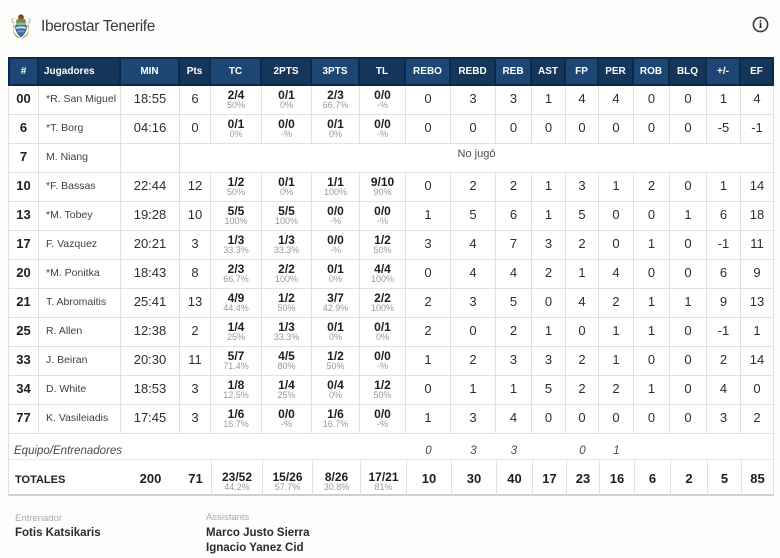 Image resolution: width=780 pixels, height=558 pixels. I want to click on svg-text: i, so click(761, 25).